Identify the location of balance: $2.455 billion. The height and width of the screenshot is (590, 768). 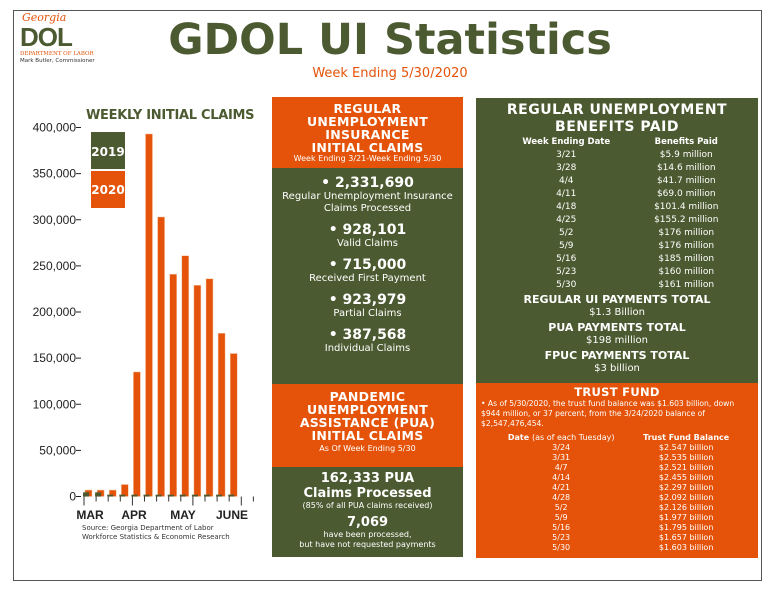
(686, 477).